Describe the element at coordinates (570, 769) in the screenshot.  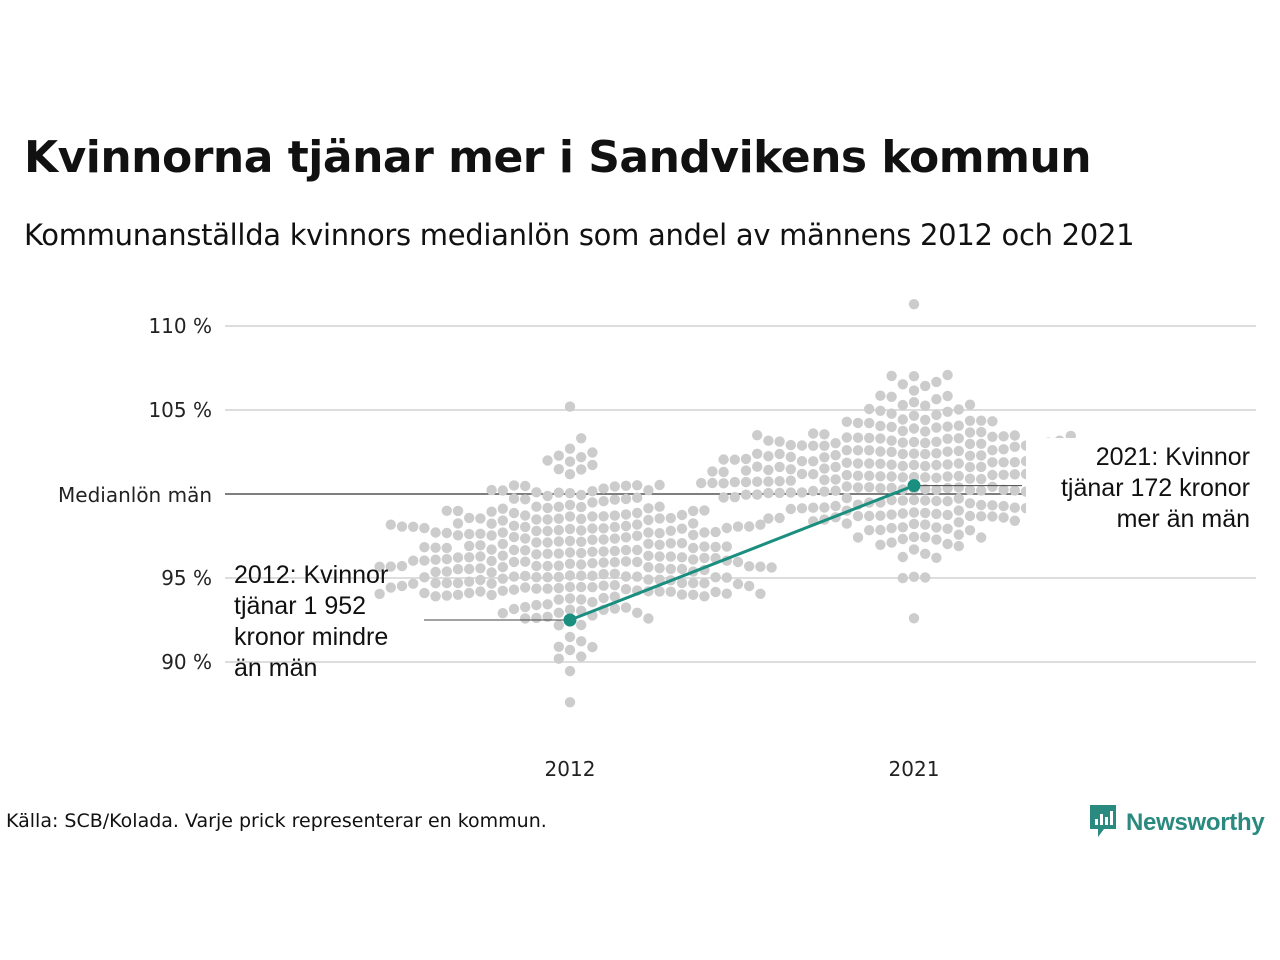
I see `x-tick-label: 2012` at that location.